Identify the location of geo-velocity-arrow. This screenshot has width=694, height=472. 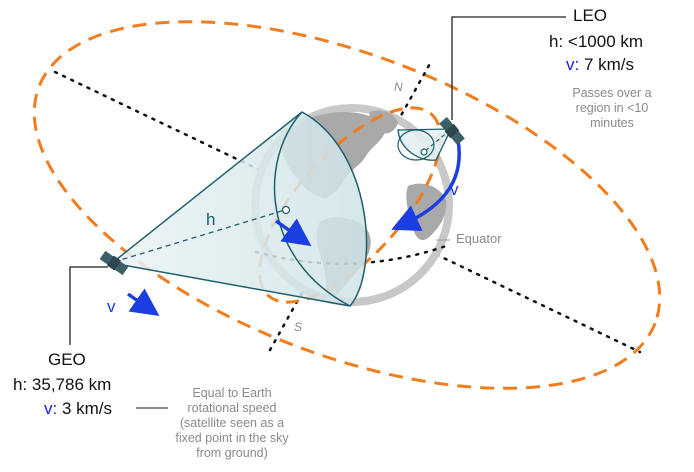
(143, 302).